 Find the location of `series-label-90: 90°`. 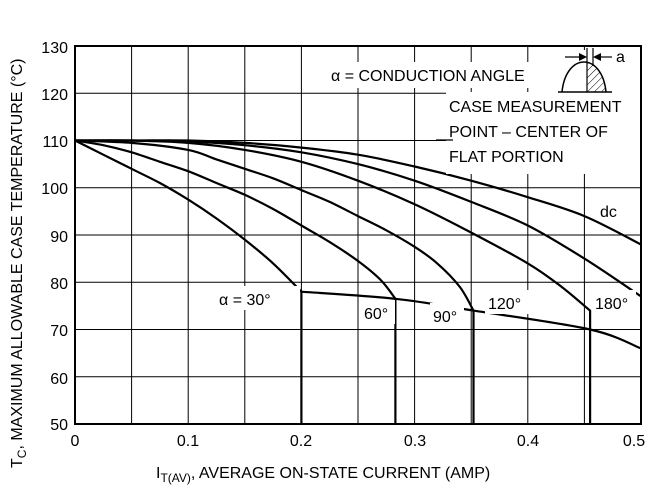

series-label-90: 90° is located at coordinates (445, 317).